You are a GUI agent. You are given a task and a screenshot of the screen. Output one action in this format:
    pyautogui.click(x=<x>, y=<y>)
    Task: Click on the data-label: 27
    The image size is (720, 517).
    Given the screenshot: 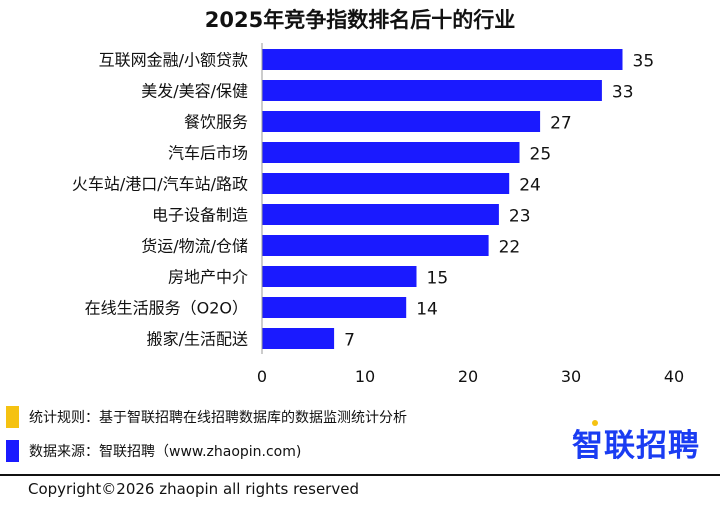 What is the action you would take?
    pyautogui.click(x=561, y=124)
    